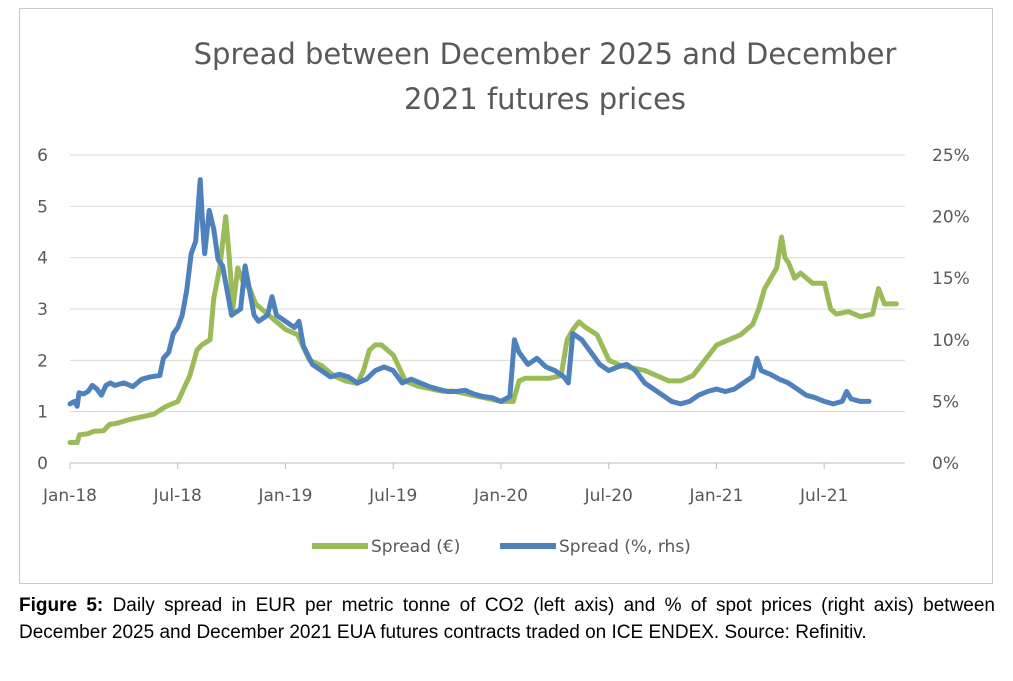  I want to click on x-tick-label: Jan-18, so click(69, 496).